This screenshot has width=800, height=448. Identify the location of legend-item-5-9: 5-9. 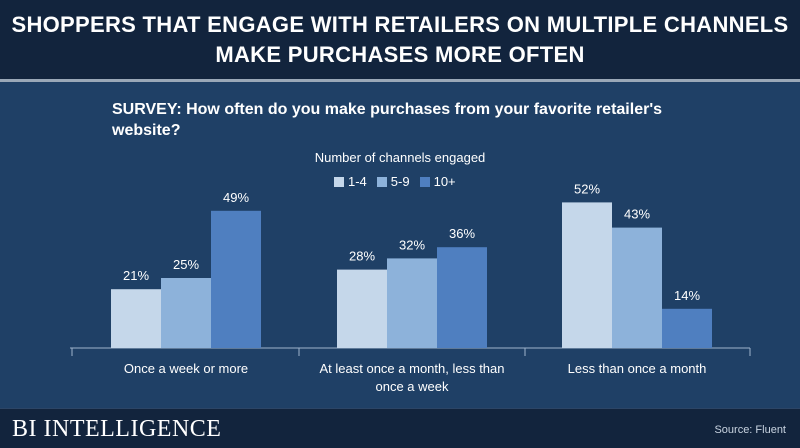
(393, 181).